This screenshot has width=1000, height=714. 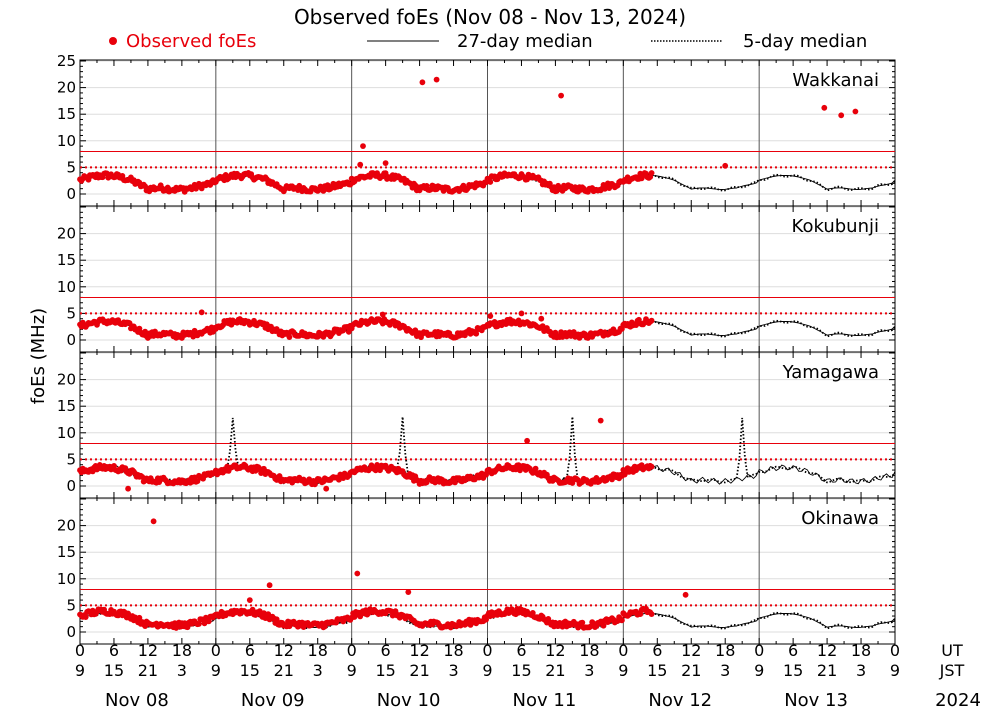 I want to click on day-label: Nov 12, so click(x=680, y=700).